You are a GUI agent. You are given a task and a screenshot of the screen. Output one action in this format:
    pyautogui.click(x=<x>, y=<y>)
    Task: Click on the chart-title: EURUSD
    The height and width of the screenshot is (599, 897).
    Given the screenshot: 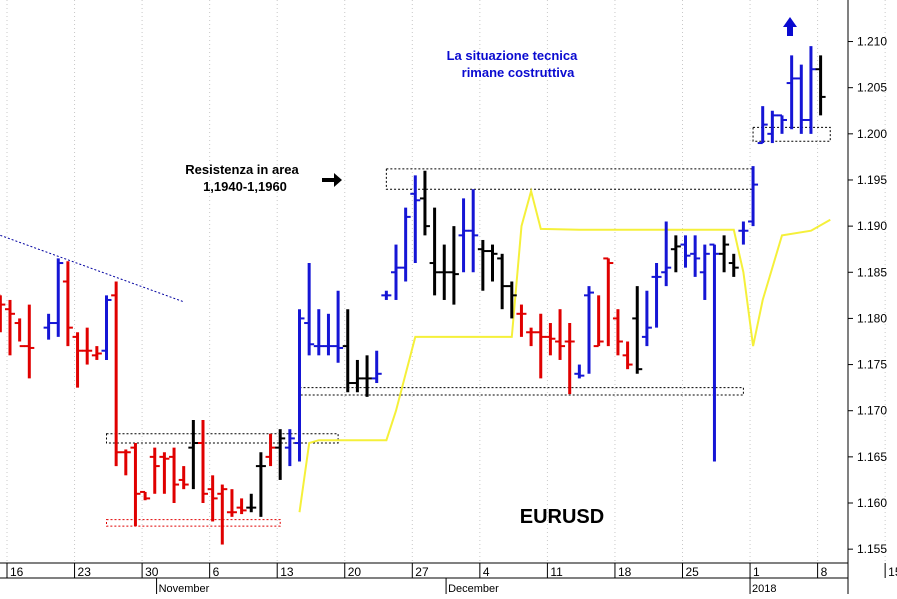 What is the action you would take?
    pyautogui.click(x=562, y=517)
    